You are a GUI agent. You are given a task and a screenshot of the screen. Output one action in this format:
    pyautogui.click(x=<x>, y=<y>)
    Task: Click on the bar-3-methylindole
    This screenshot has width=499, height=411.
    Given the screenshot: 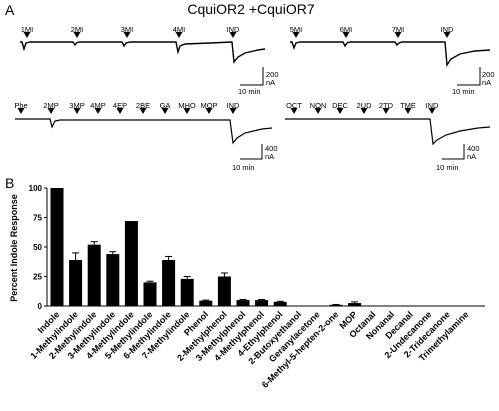 What is the action you would take?
    pyautogui.click(x=113, y=280)
    